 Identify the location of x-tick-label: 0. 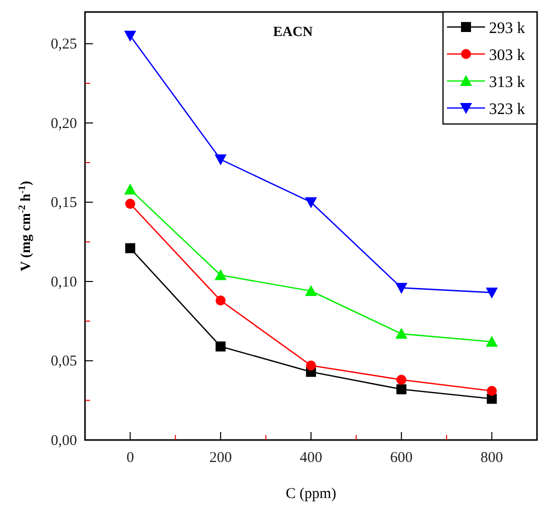
(130, 458).